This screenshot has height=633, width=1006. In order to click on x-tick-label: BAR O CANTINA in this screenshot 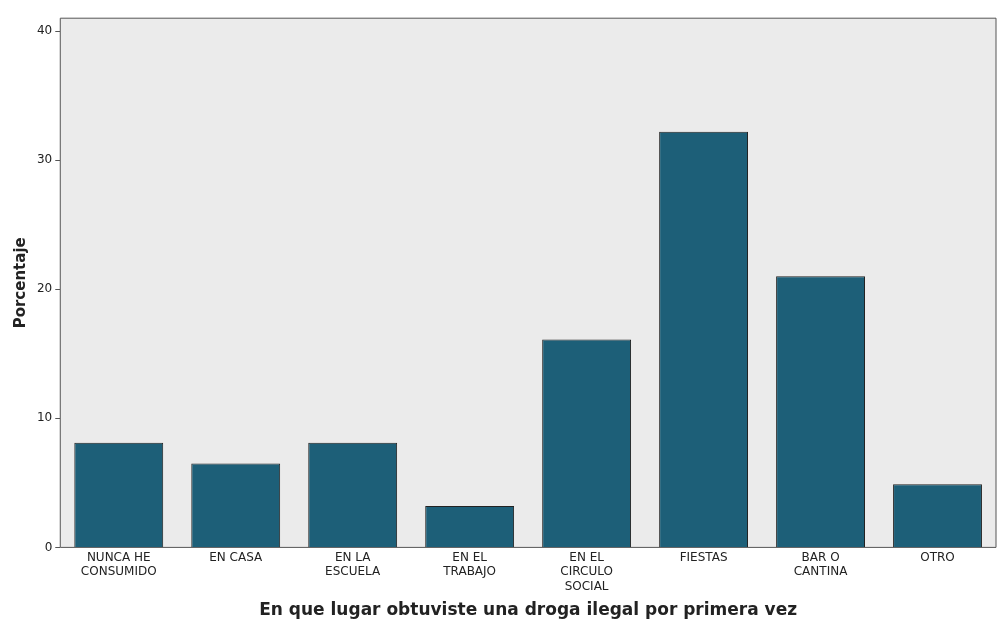, I will do `click(821, 564)`.